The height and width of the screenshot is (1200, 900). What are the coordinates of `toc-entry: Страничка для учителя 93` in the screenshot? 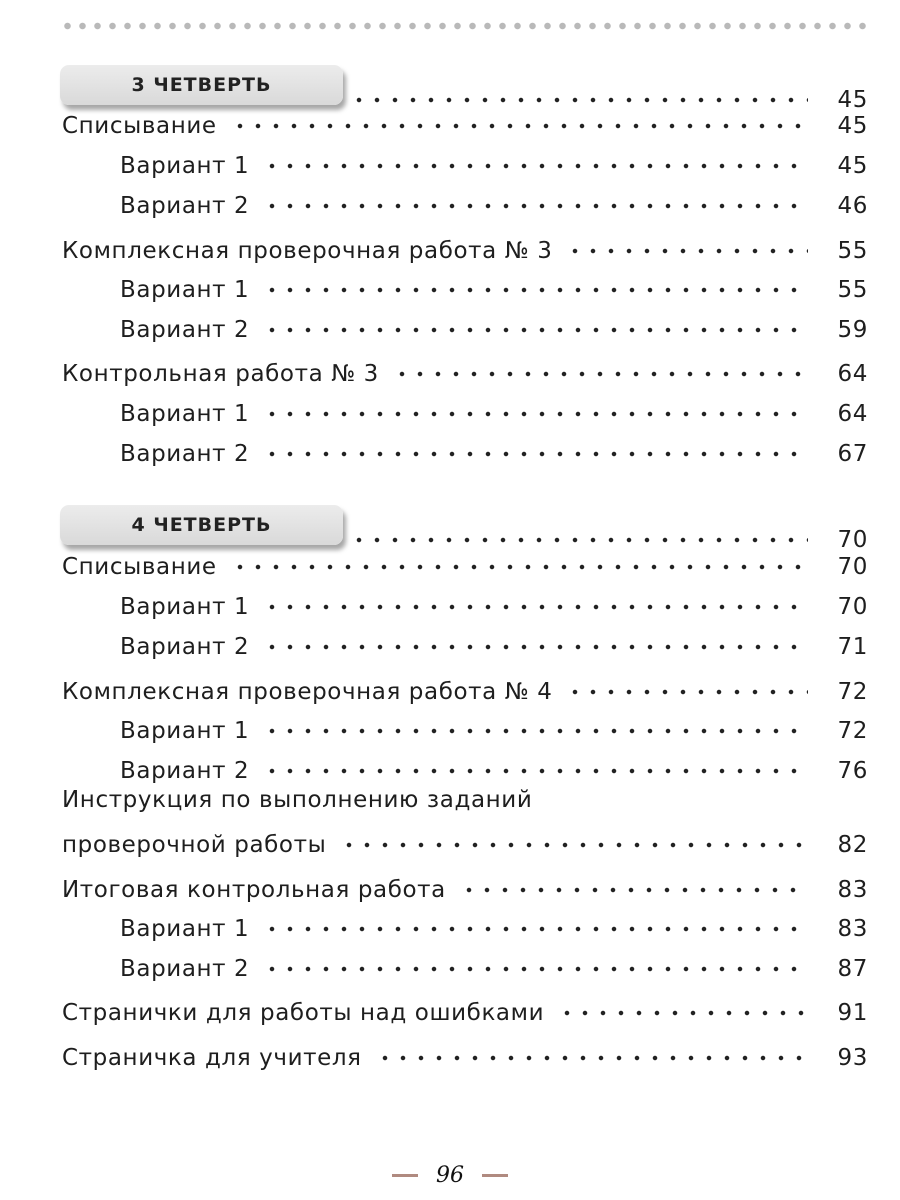 It's located at (450, 1054).